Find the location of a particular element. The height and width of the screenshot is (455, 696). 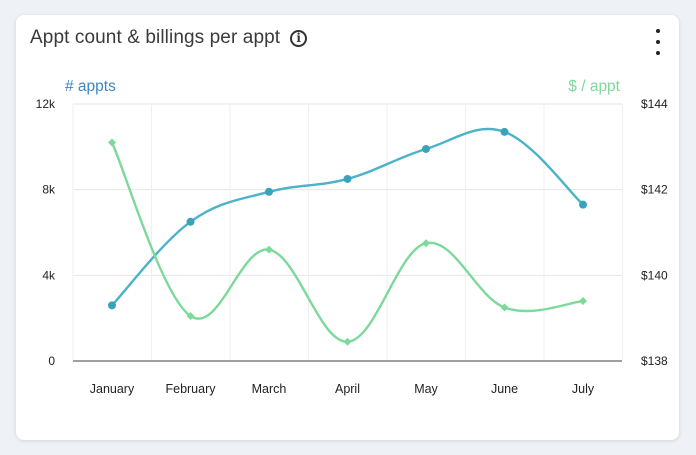

card-title: Appt count & billings per appt is located at coordinates (155, 37).